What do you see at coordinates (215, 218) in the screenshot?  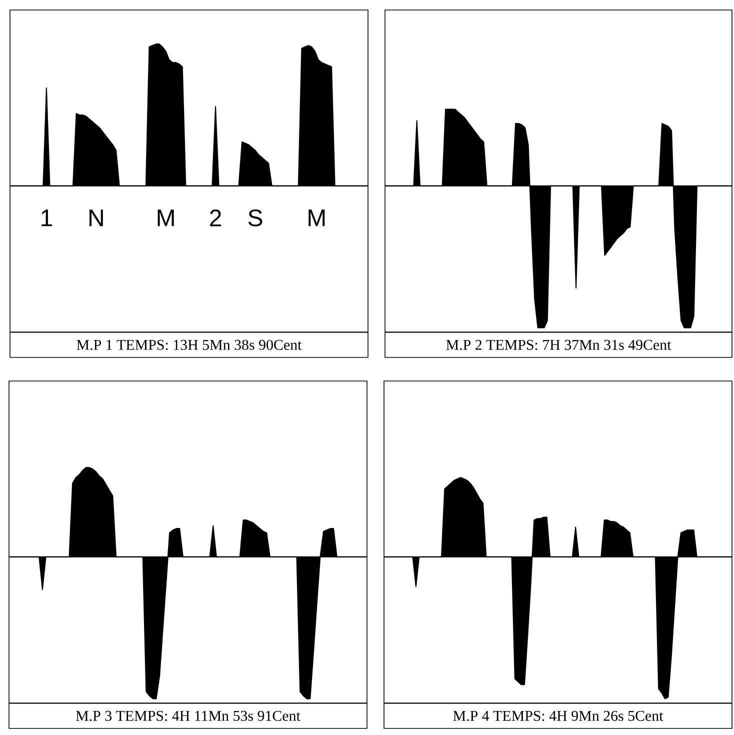 I see `text: 2` at bounding box center [215, 218].